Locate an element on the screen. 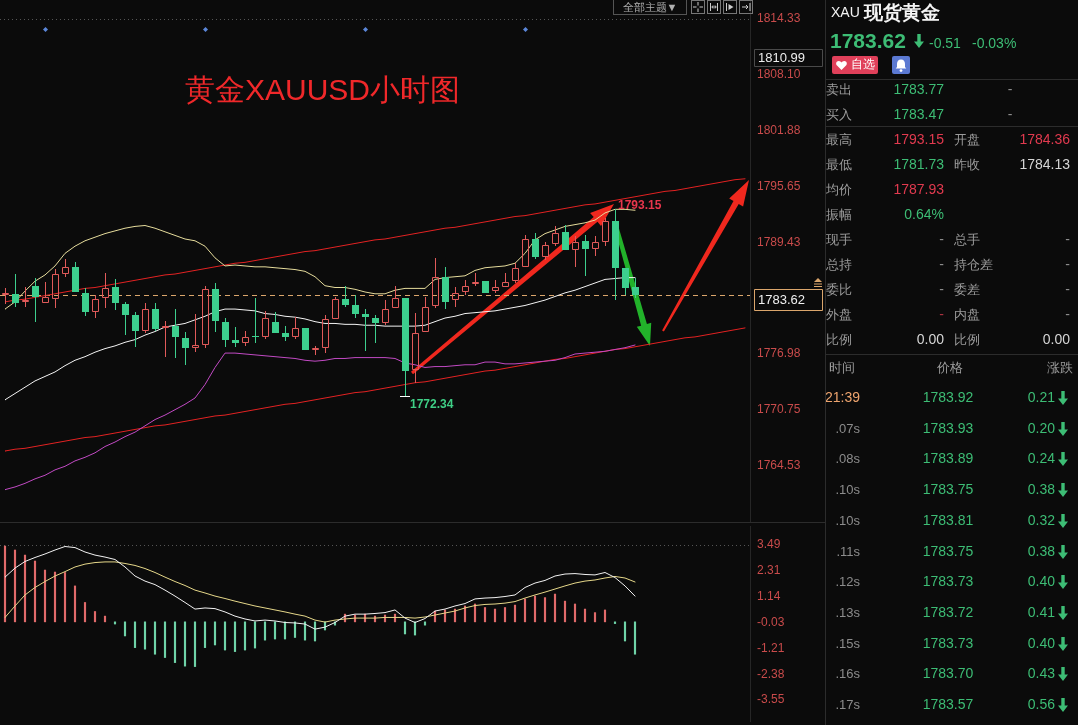 This screenshot has height=725, width=1078. text: .13s is located at coordinates (847, 612).